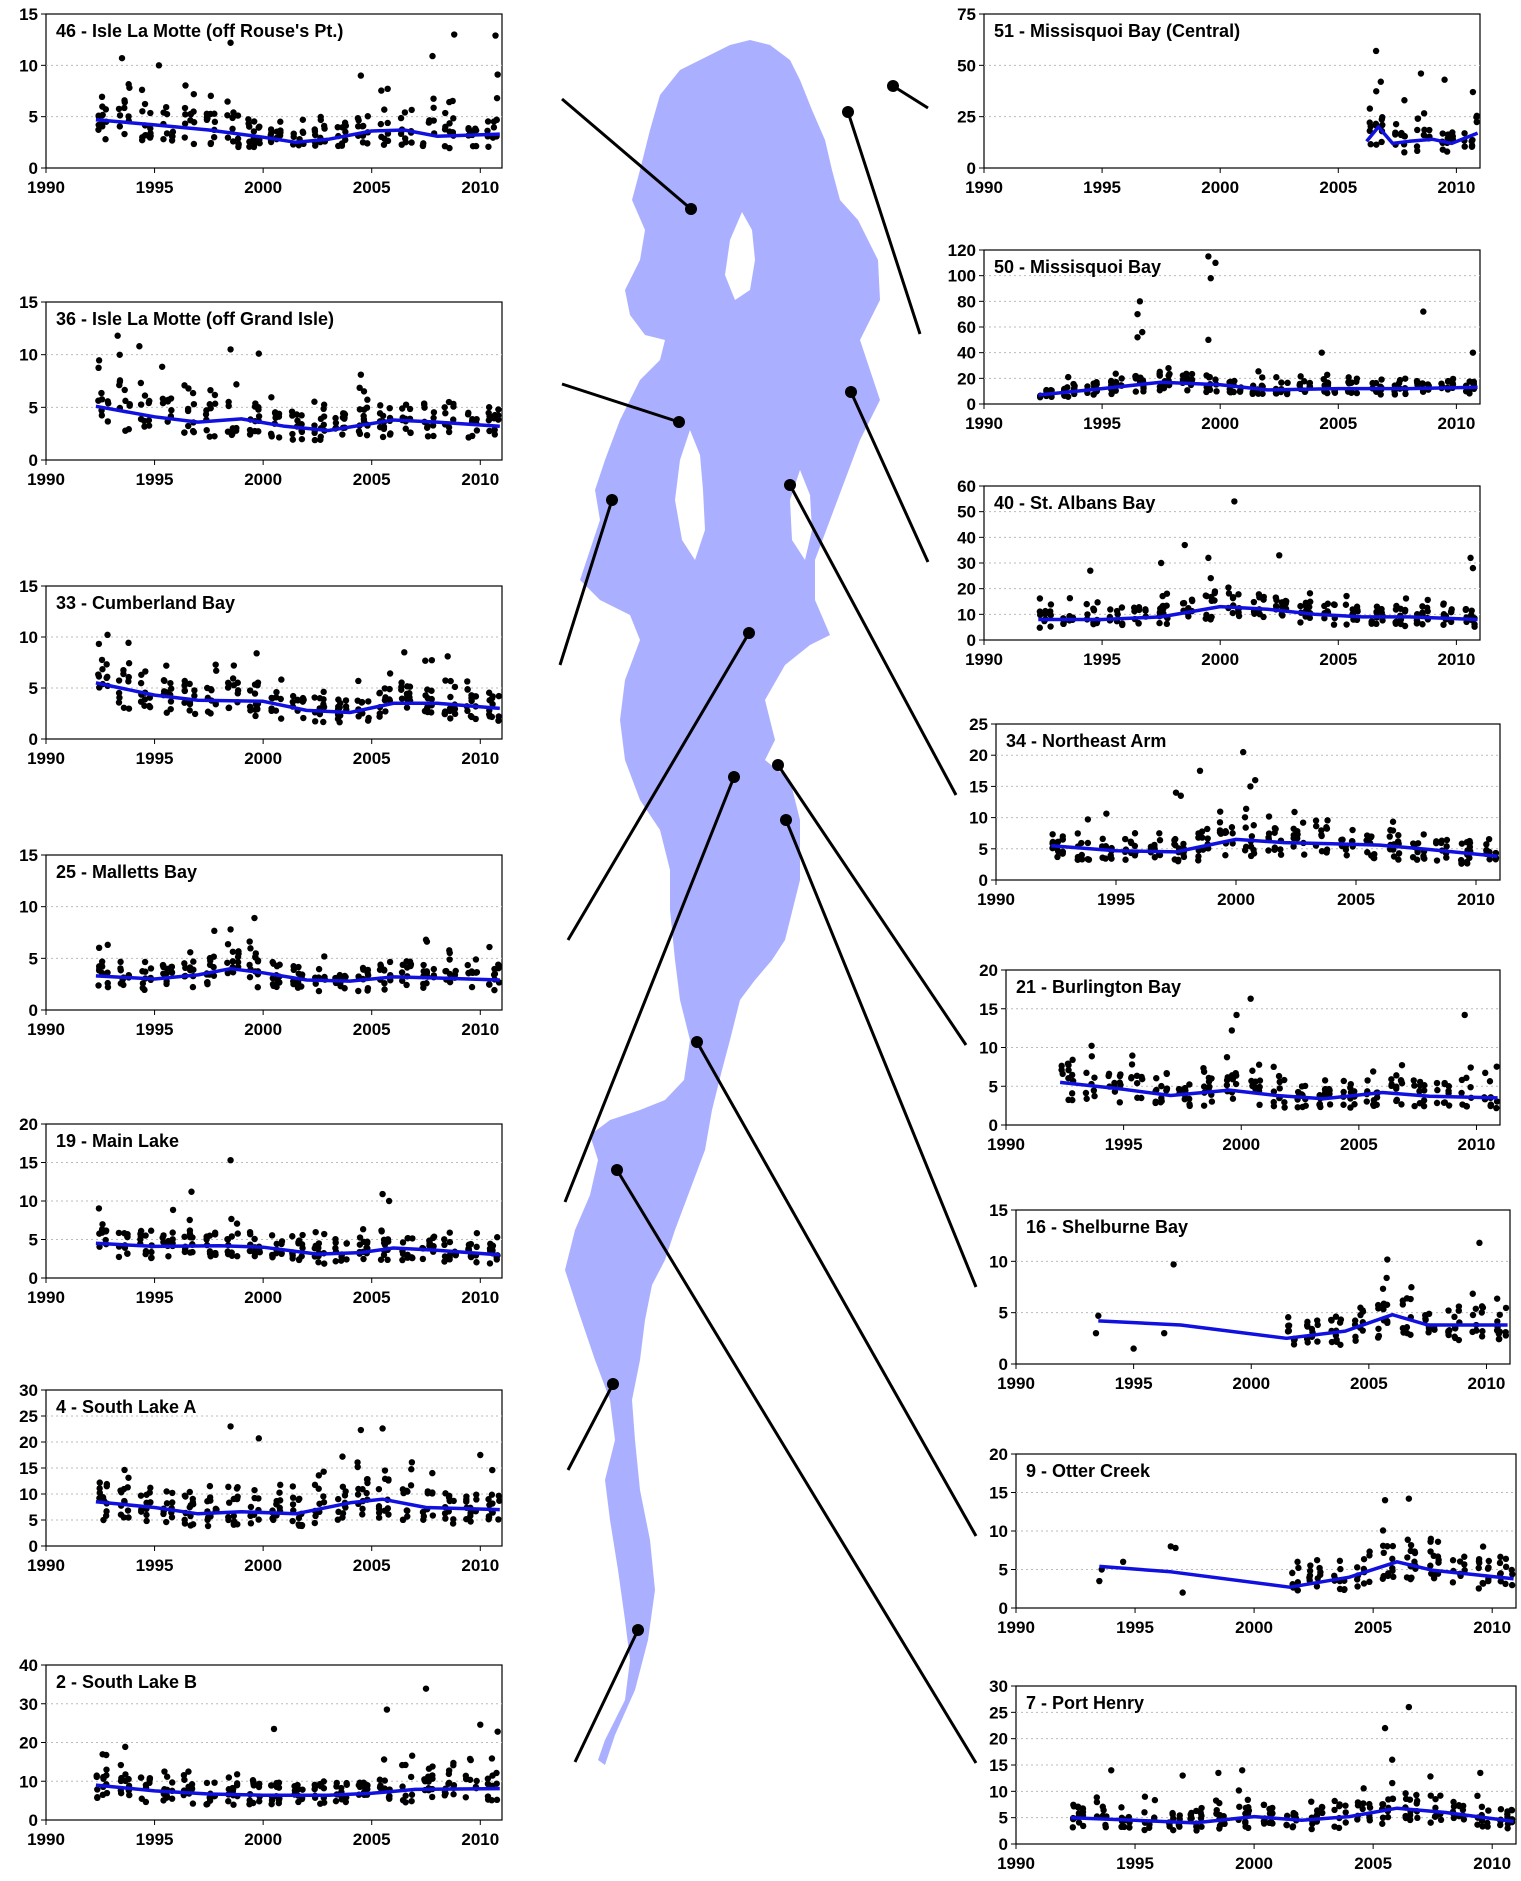 This screenshot has height=1881, width=1521. I want to click on y-tick-label: 0, so click(33, 1278).